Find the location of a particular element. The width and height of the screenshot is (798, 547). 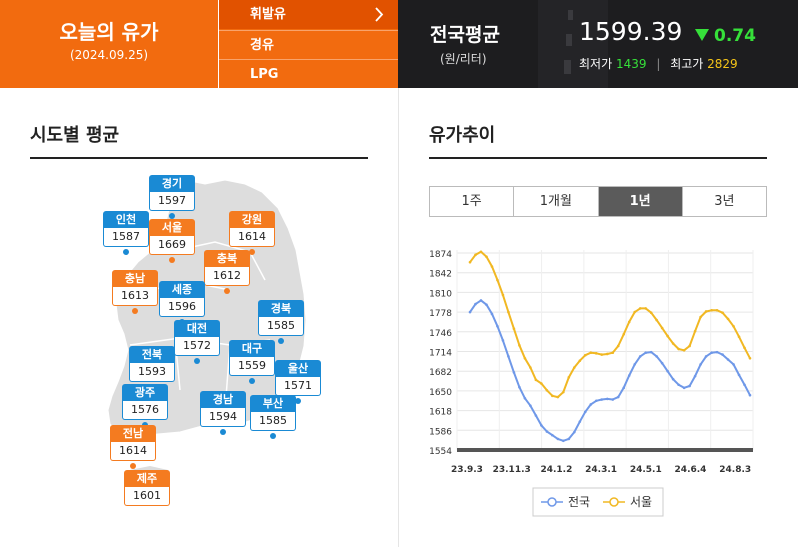

min-price-label: 최저가 is located at coordinates (596, 64).